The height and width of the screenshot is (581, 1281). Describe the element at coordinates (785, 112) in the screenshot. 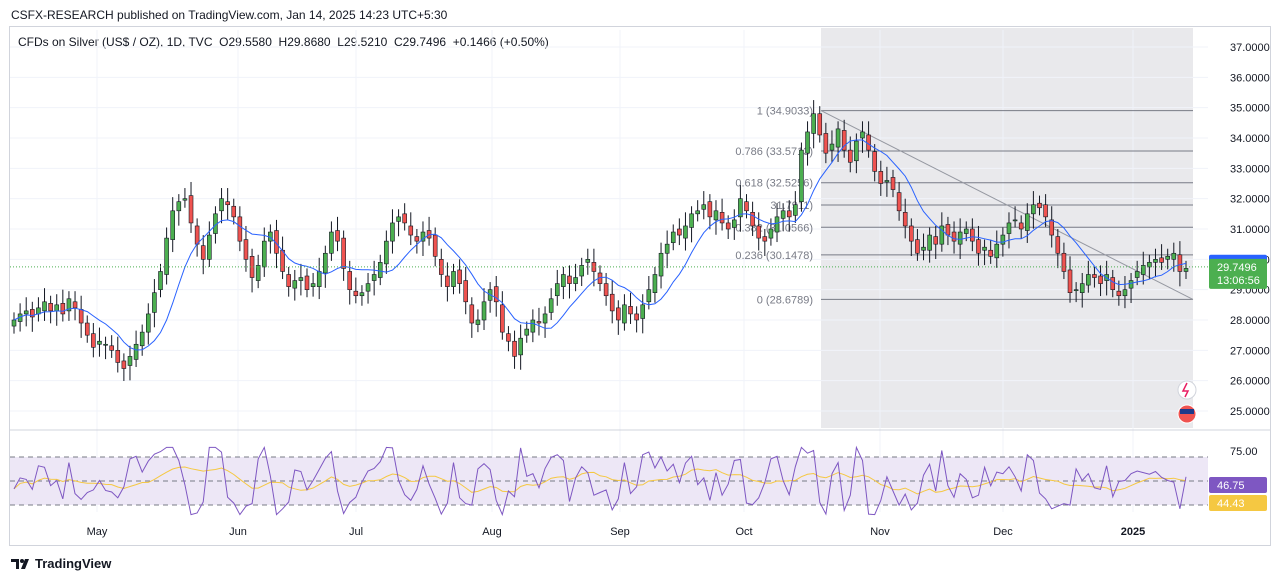

I see `fib-level-label: 1 (34.9033)` at that location.